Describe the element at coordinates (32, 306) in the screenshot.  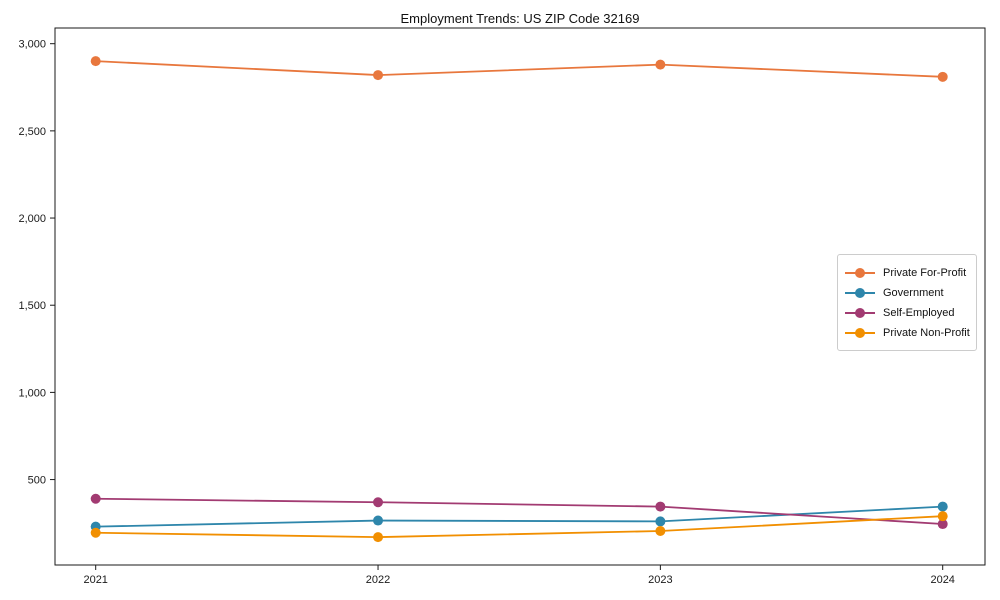
I see `y-axis-tick-label: 1,500` at that location.